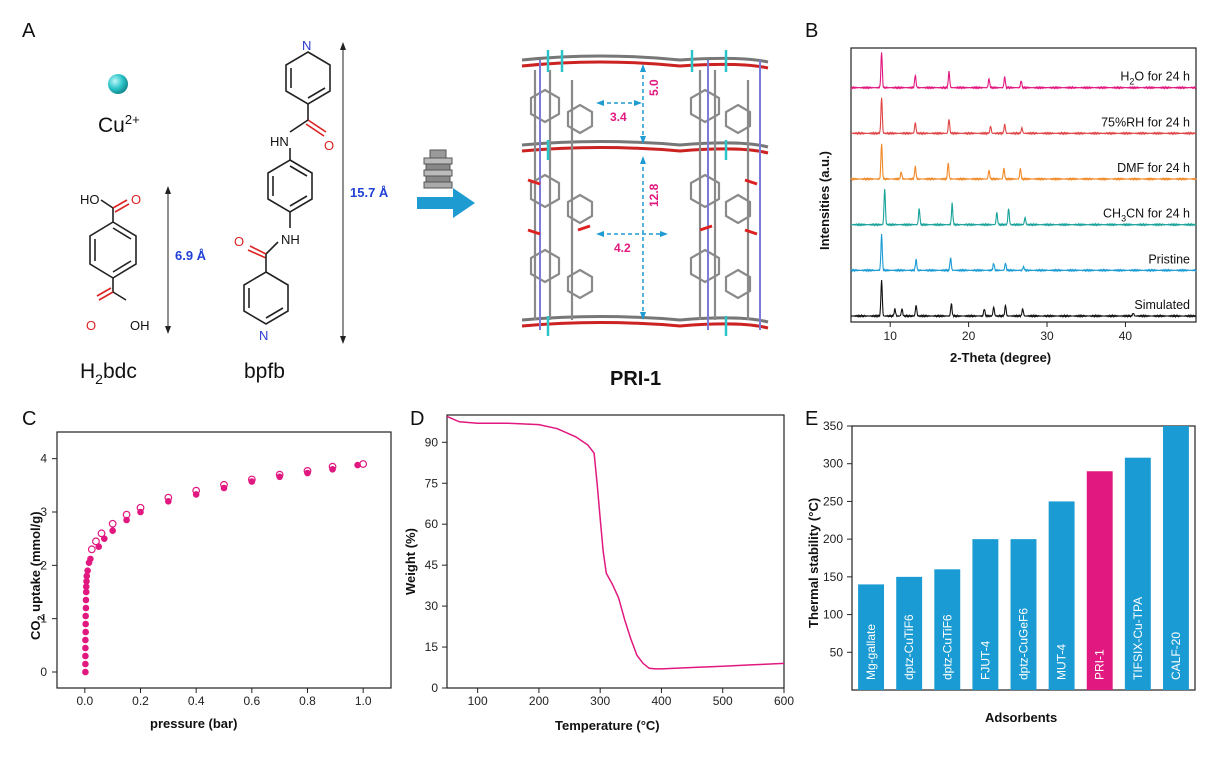  What do you see at coordinates (417, 419) in the screenshot?
I see `panel-letter-d: D` at bounding box center [417, 419].